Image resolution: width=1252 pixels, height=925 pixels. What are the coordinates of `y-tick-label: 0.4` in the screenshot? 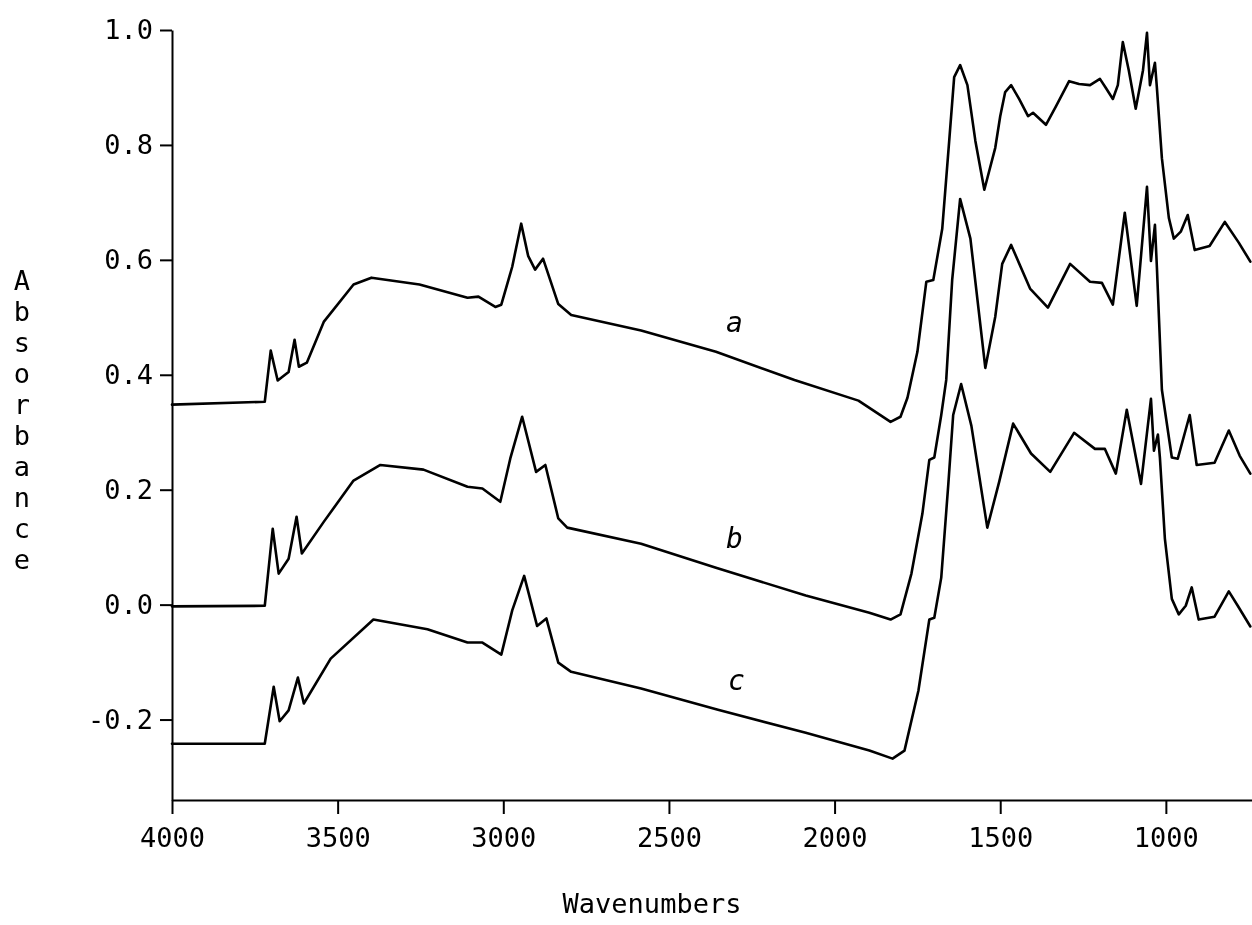 It's located at (128, 374).